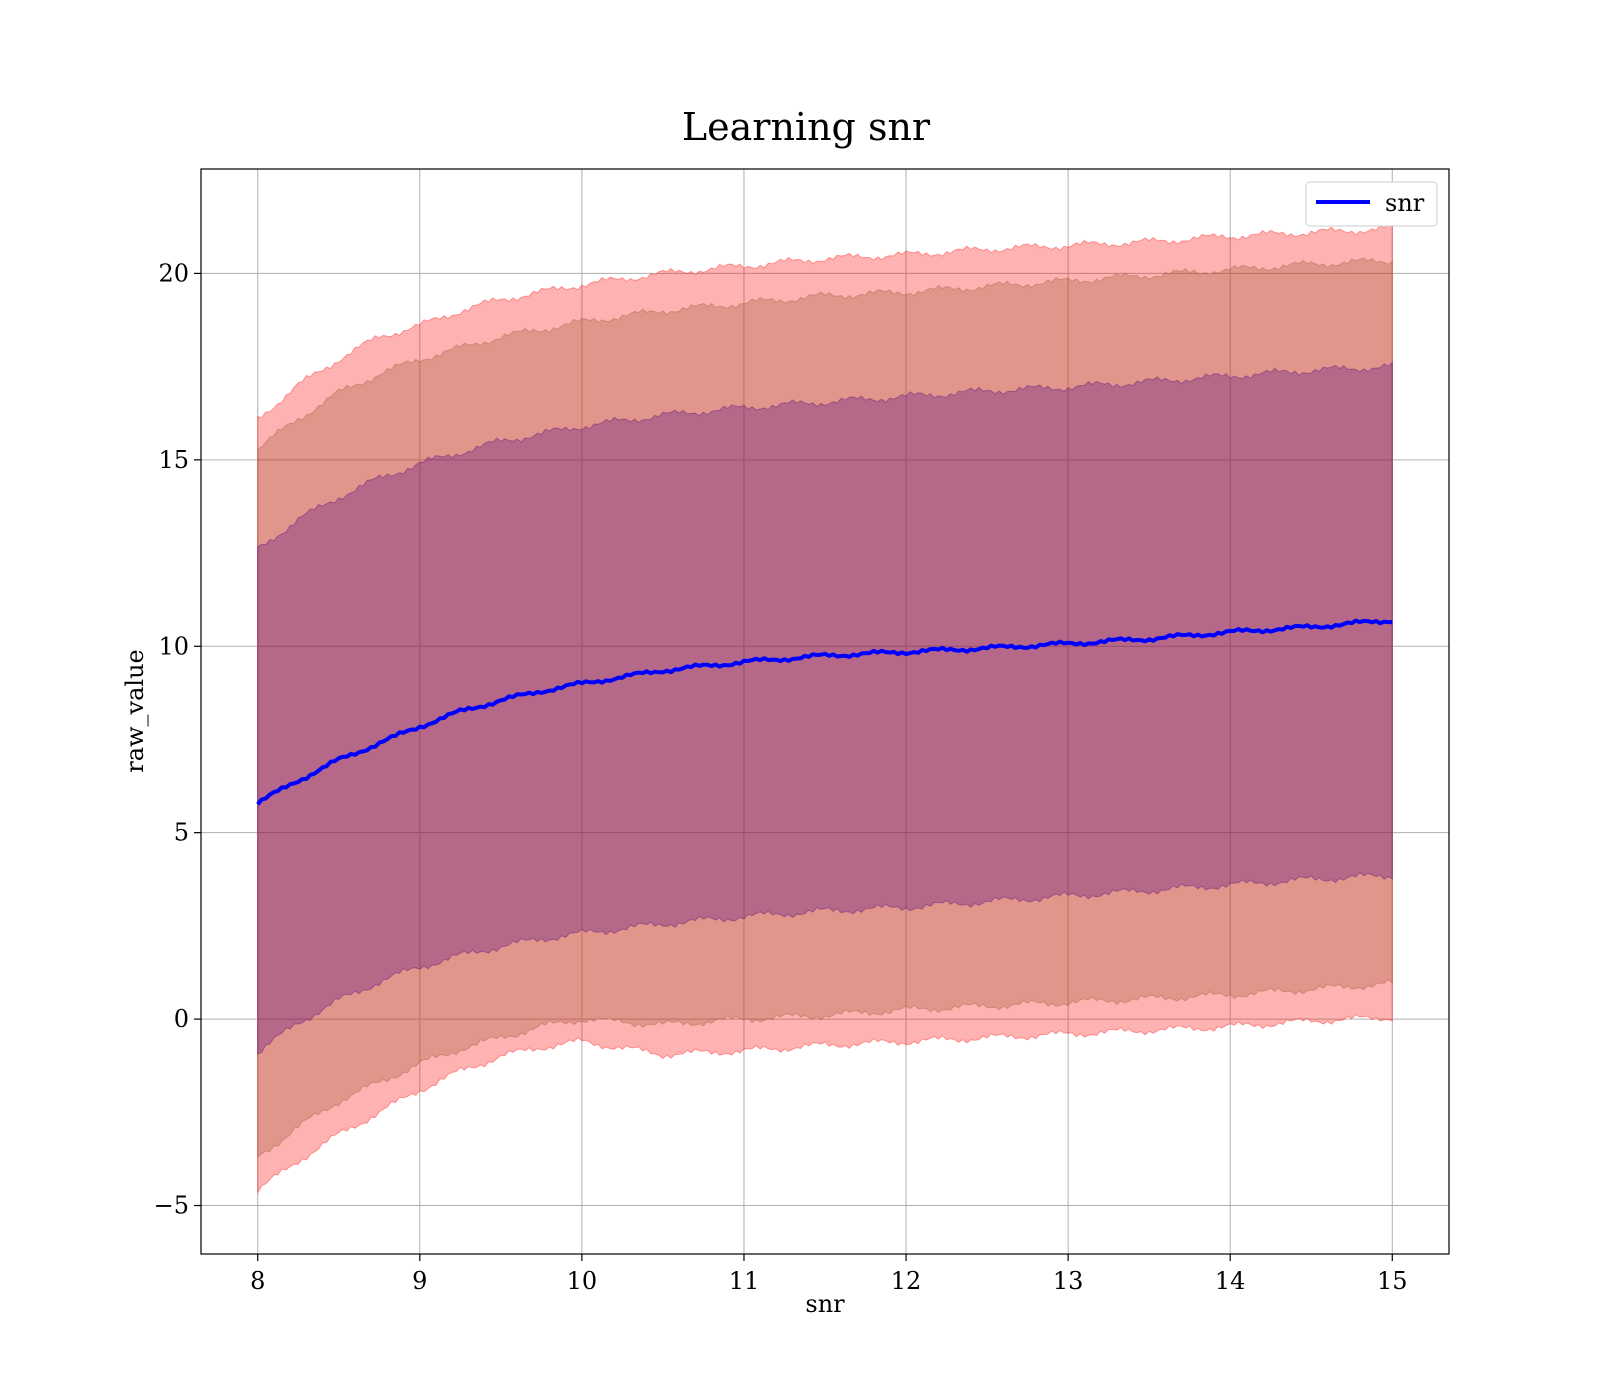 The height and width of the screenshot is (1400, 1600). Describe the element at coordinates (806, 127) in the screenshot. I see `chart-title: Learning snr` at that location.